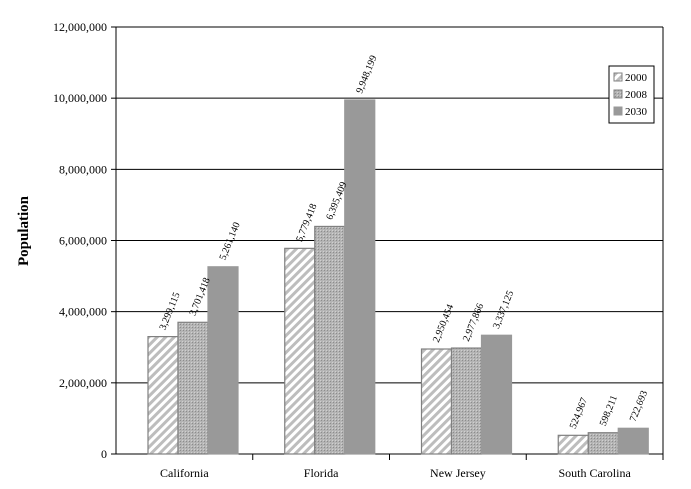 The width and height of the screenshot is (691, 489). I want to click on bar-2030-south-carolina, so click(633, 441).